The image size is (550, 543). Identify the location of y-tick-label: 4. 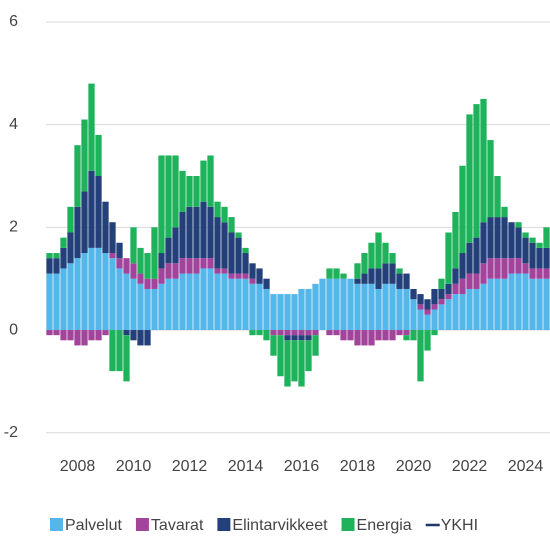
(13, 124).